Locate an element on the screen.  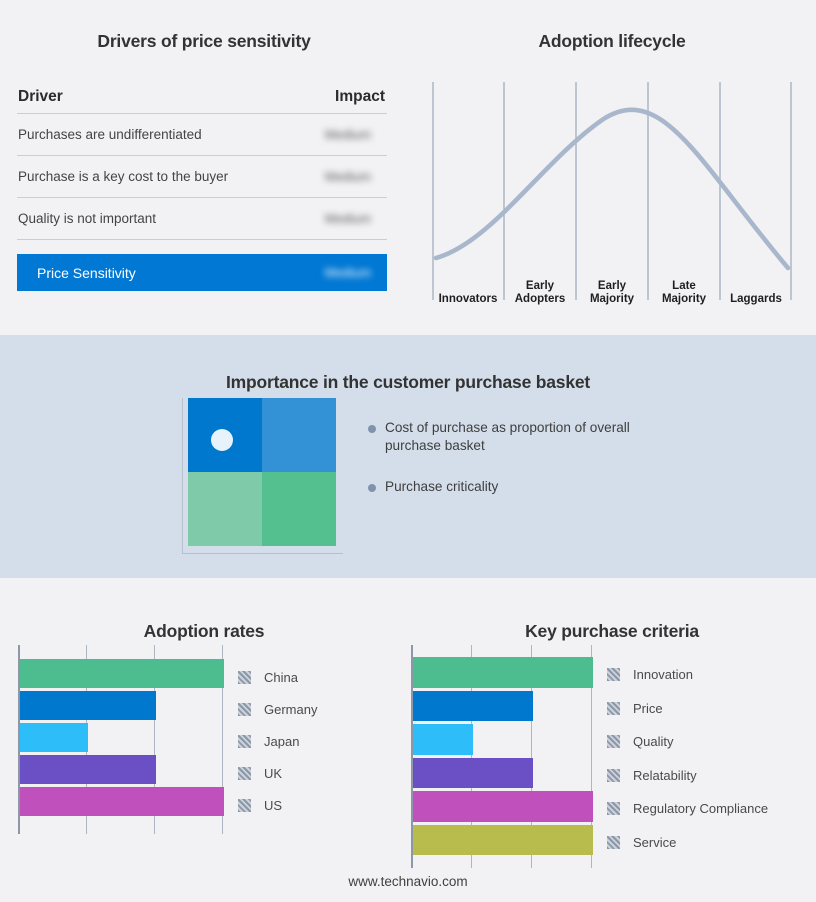
footer-url: www.technavio.com is located at coordinates (408, 881).